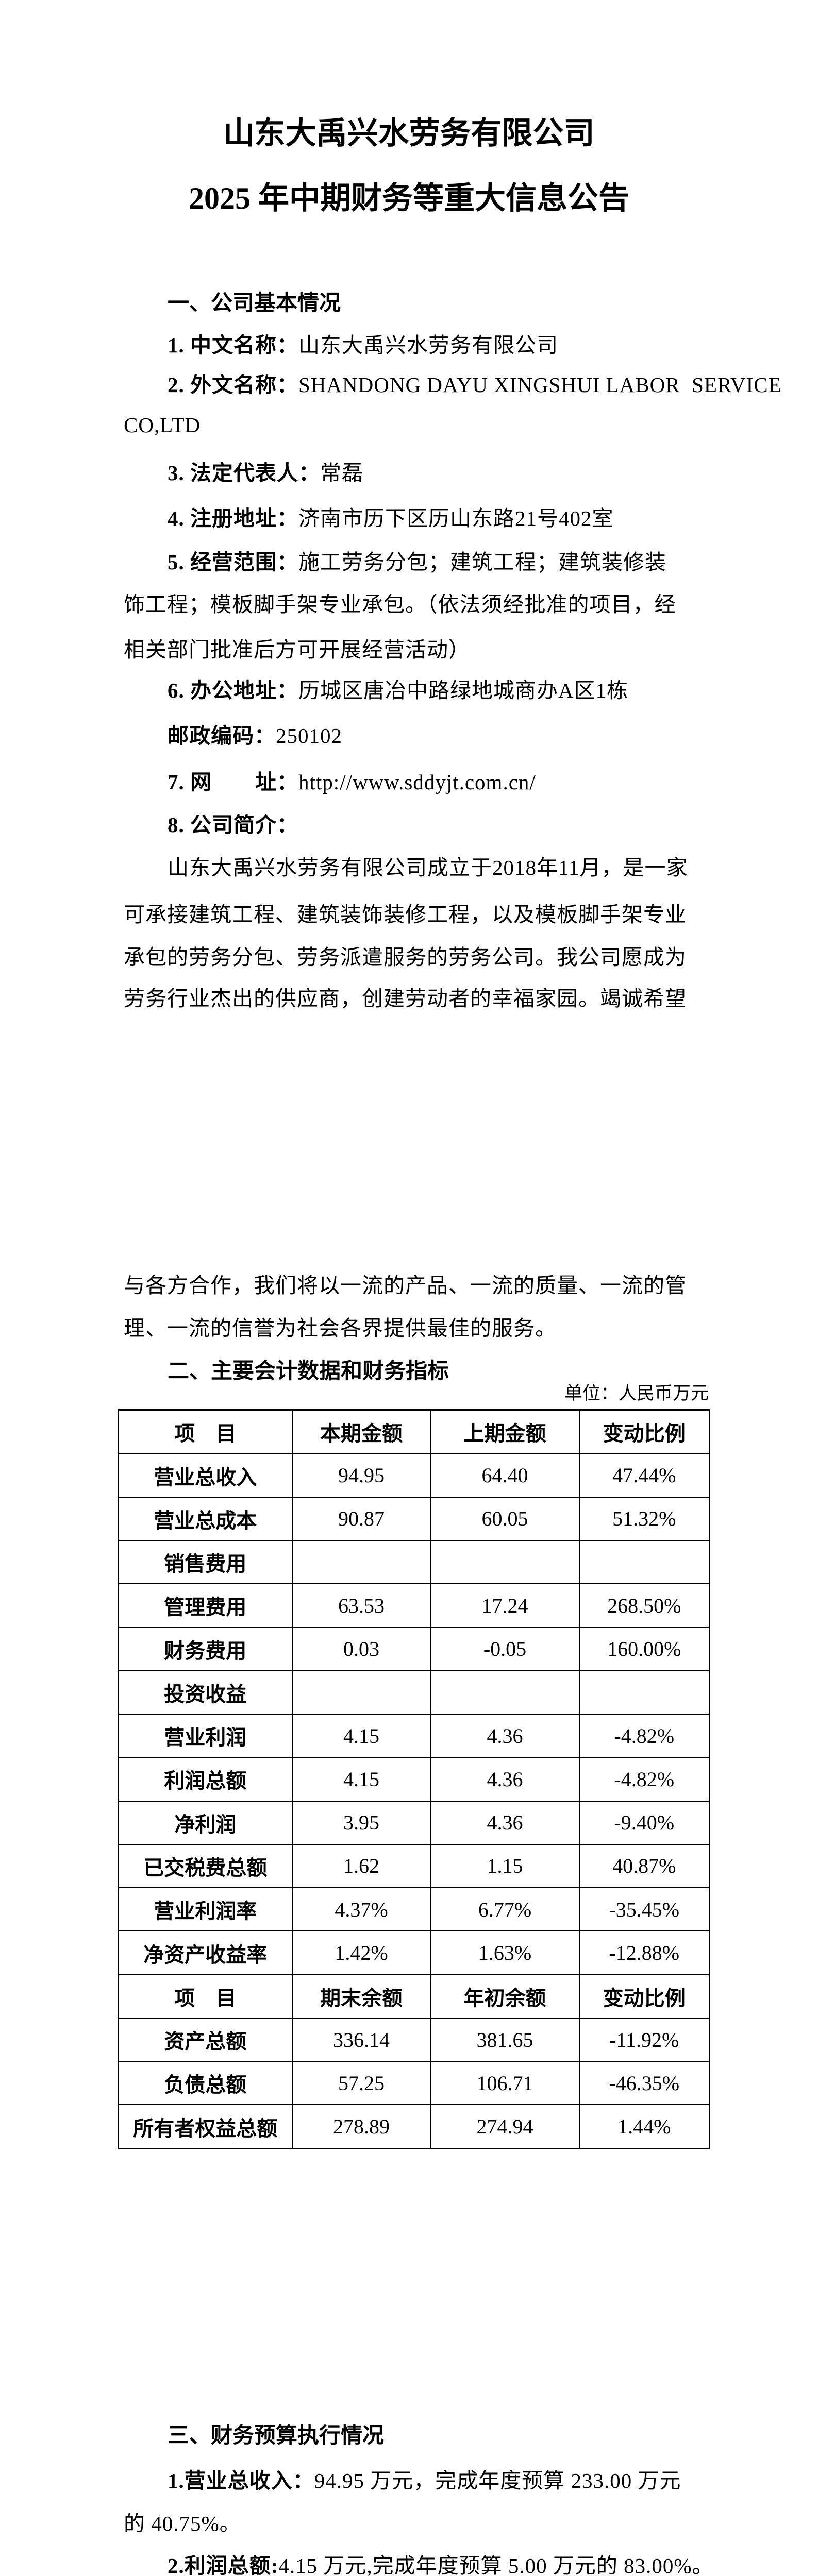 The image size is (818, 2576). I want to click on table-header-cell: 本期金额, so click(361, 1432).